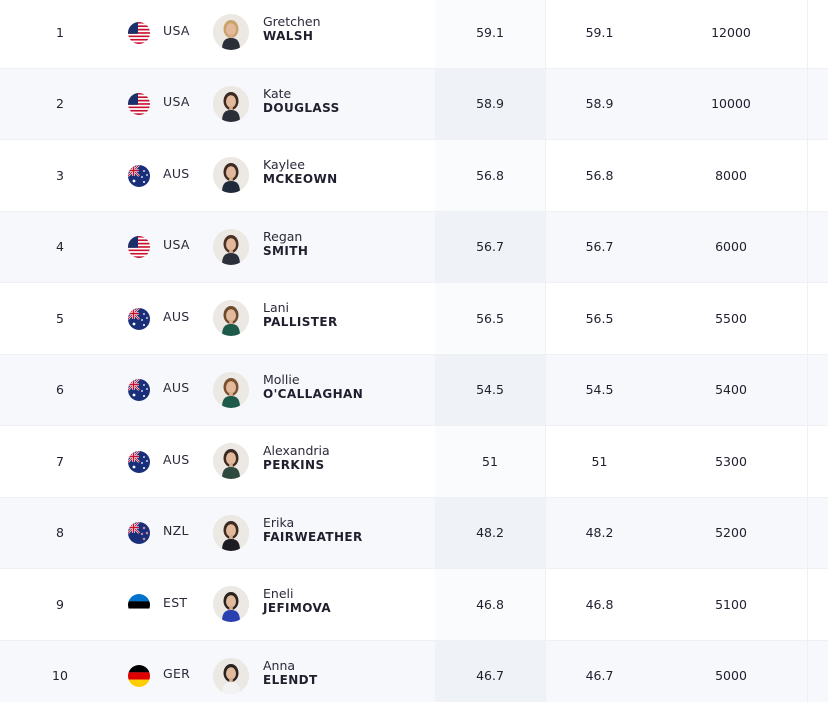  I want to click on score-cell: 51, so click(490, 461).